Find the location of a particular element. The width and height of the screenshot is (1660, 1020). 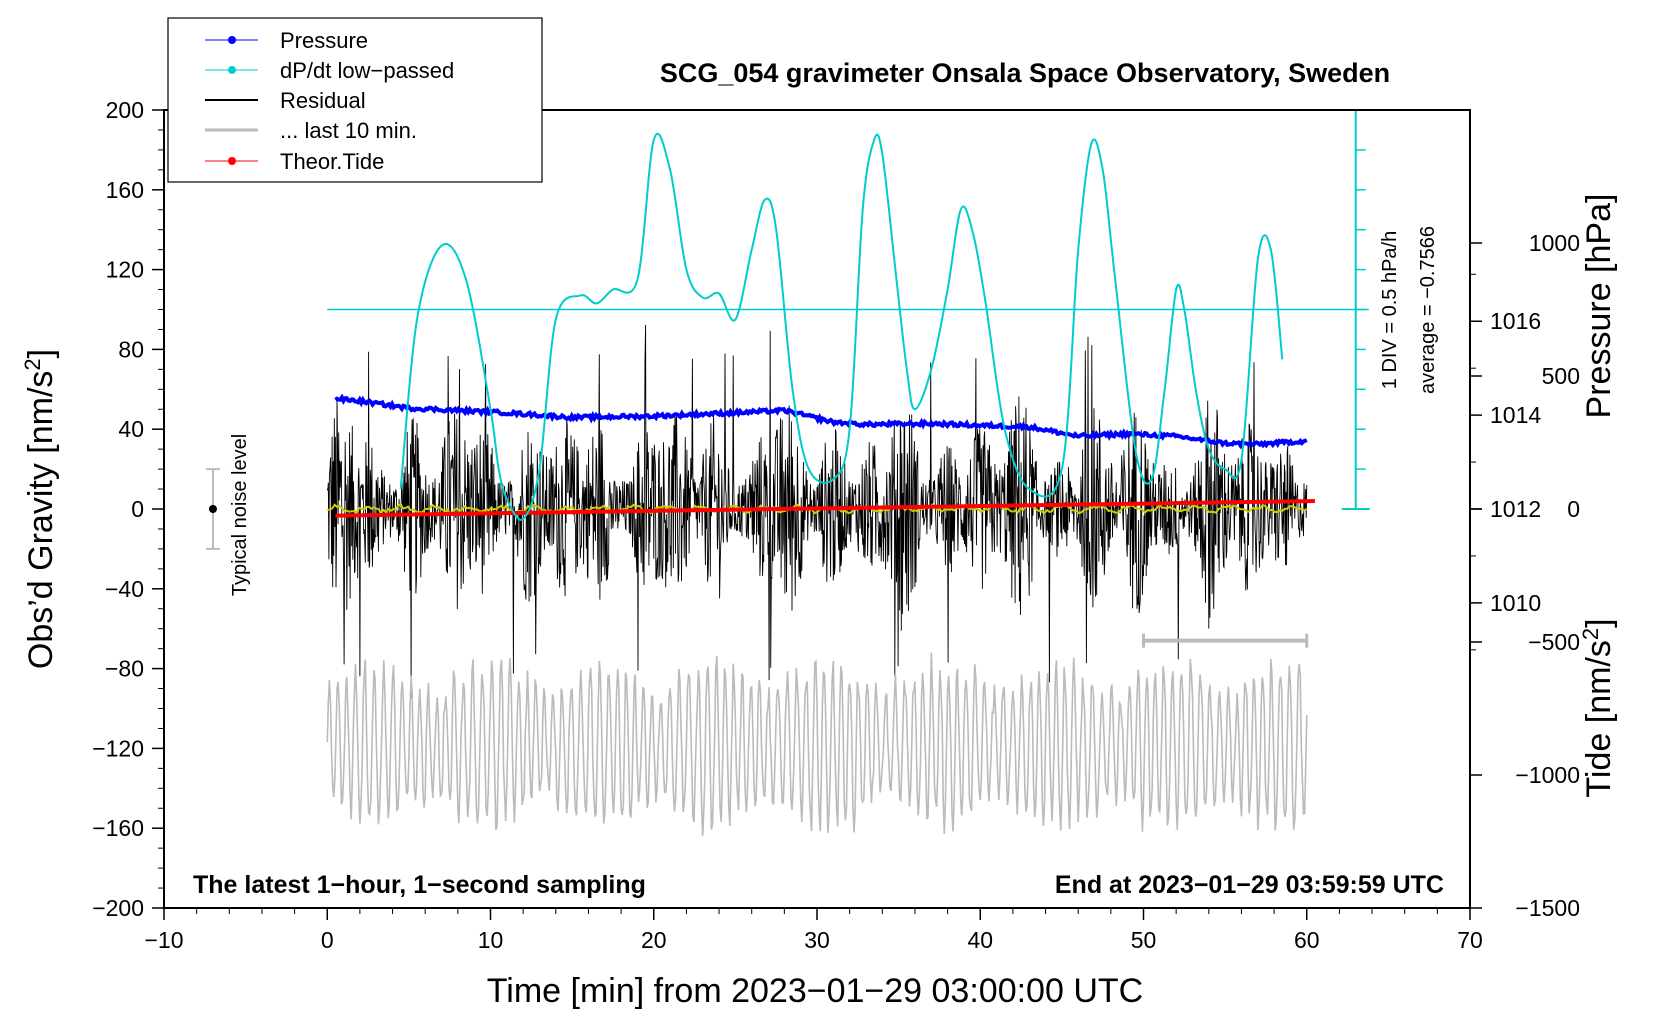

y-tick-label: 0 is located at coordinates (137, 509).